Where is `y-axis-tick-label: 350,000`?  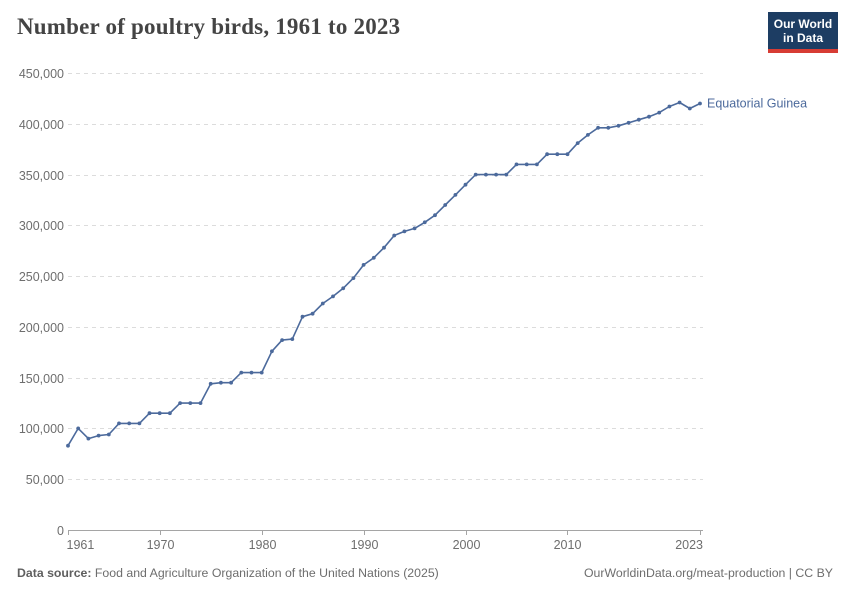
y-axis-tick-label: 350,000 is located at coordinates (41, 176).